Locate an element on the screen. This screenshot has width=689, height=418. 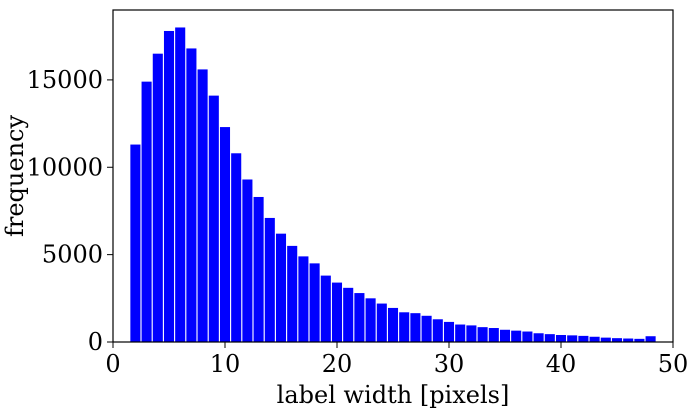
x-tick-label: 20 is located at coordinates (337, 364).